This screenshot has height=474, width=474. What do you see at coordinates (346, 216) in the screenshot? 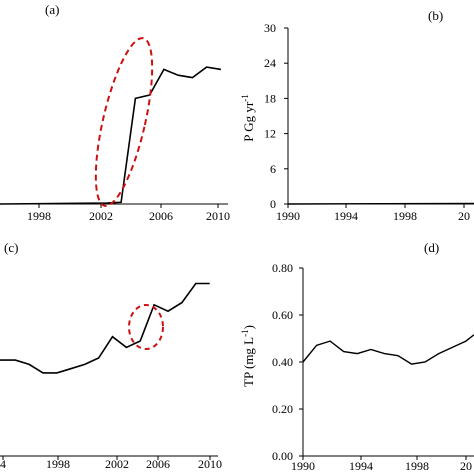
I see `panel-b-x-tick-label: 1994` at bounding box center [346, 216].